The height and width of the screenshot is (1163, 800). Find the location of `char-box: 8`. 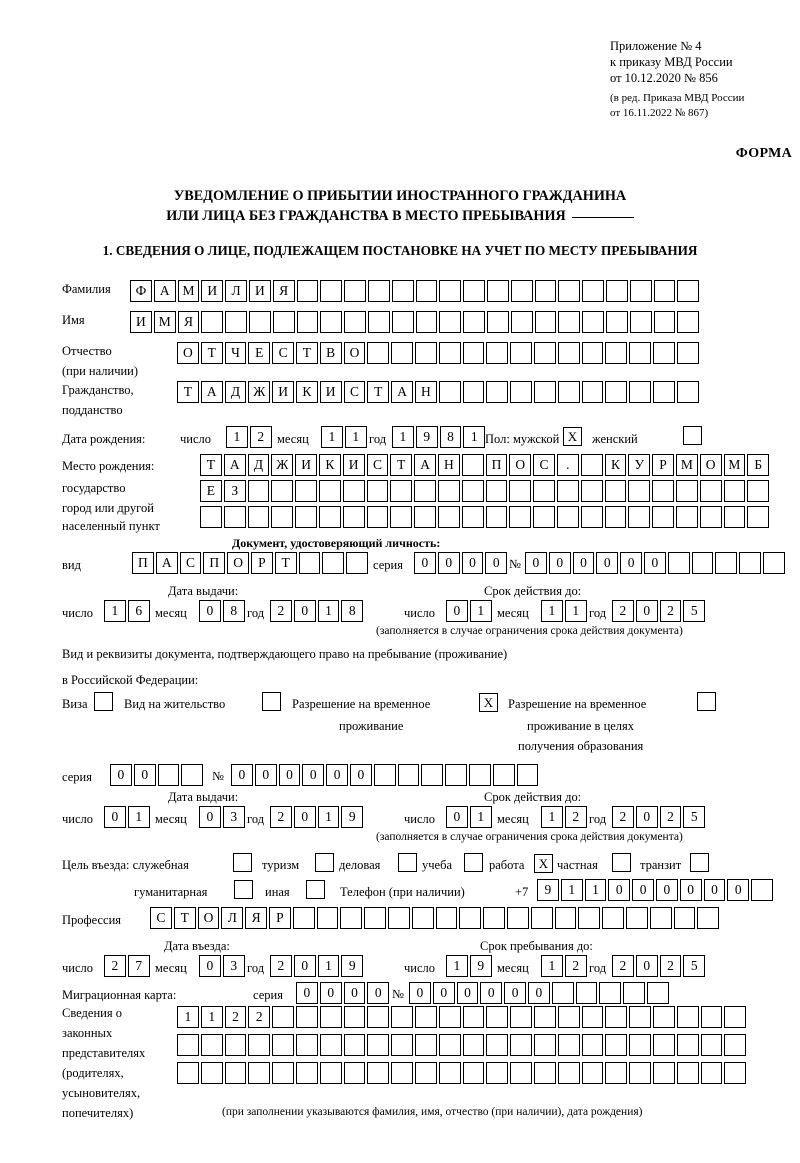

char-box: 8 is located at coordinates (233, 611).